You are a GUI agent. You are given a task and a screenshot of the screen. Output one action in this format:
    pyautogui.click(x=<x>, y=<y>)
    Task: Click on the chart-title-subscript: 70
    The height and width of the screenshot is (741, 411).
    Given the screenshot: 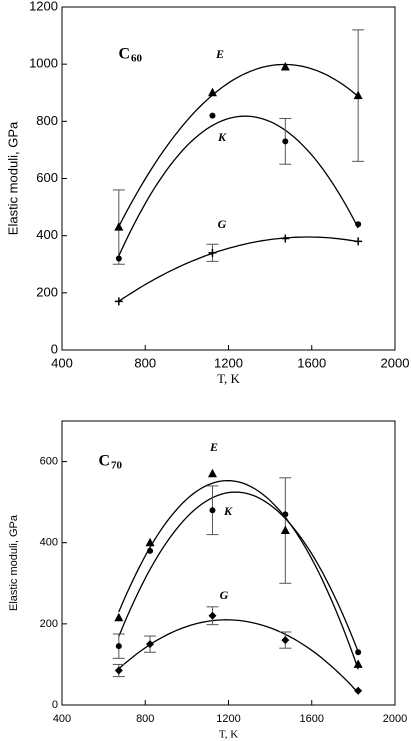 What is the action you would take?
    pyautogui.click(x=117, y=466)
    